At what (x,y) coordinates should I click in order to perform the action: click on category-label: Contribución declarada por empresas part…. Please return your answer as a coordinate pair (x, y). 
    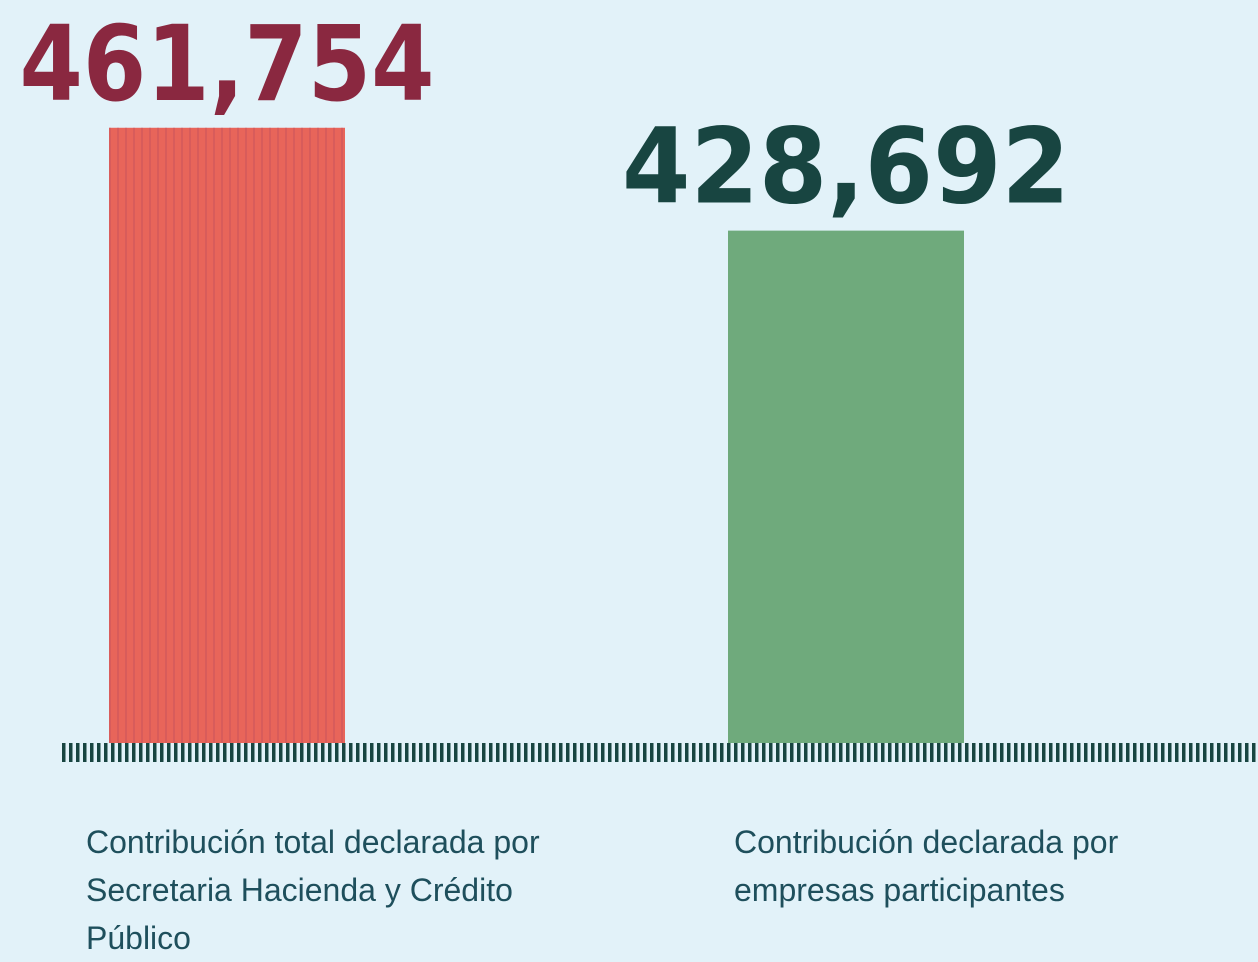
    Looking at the image, I should click on (926, 866).